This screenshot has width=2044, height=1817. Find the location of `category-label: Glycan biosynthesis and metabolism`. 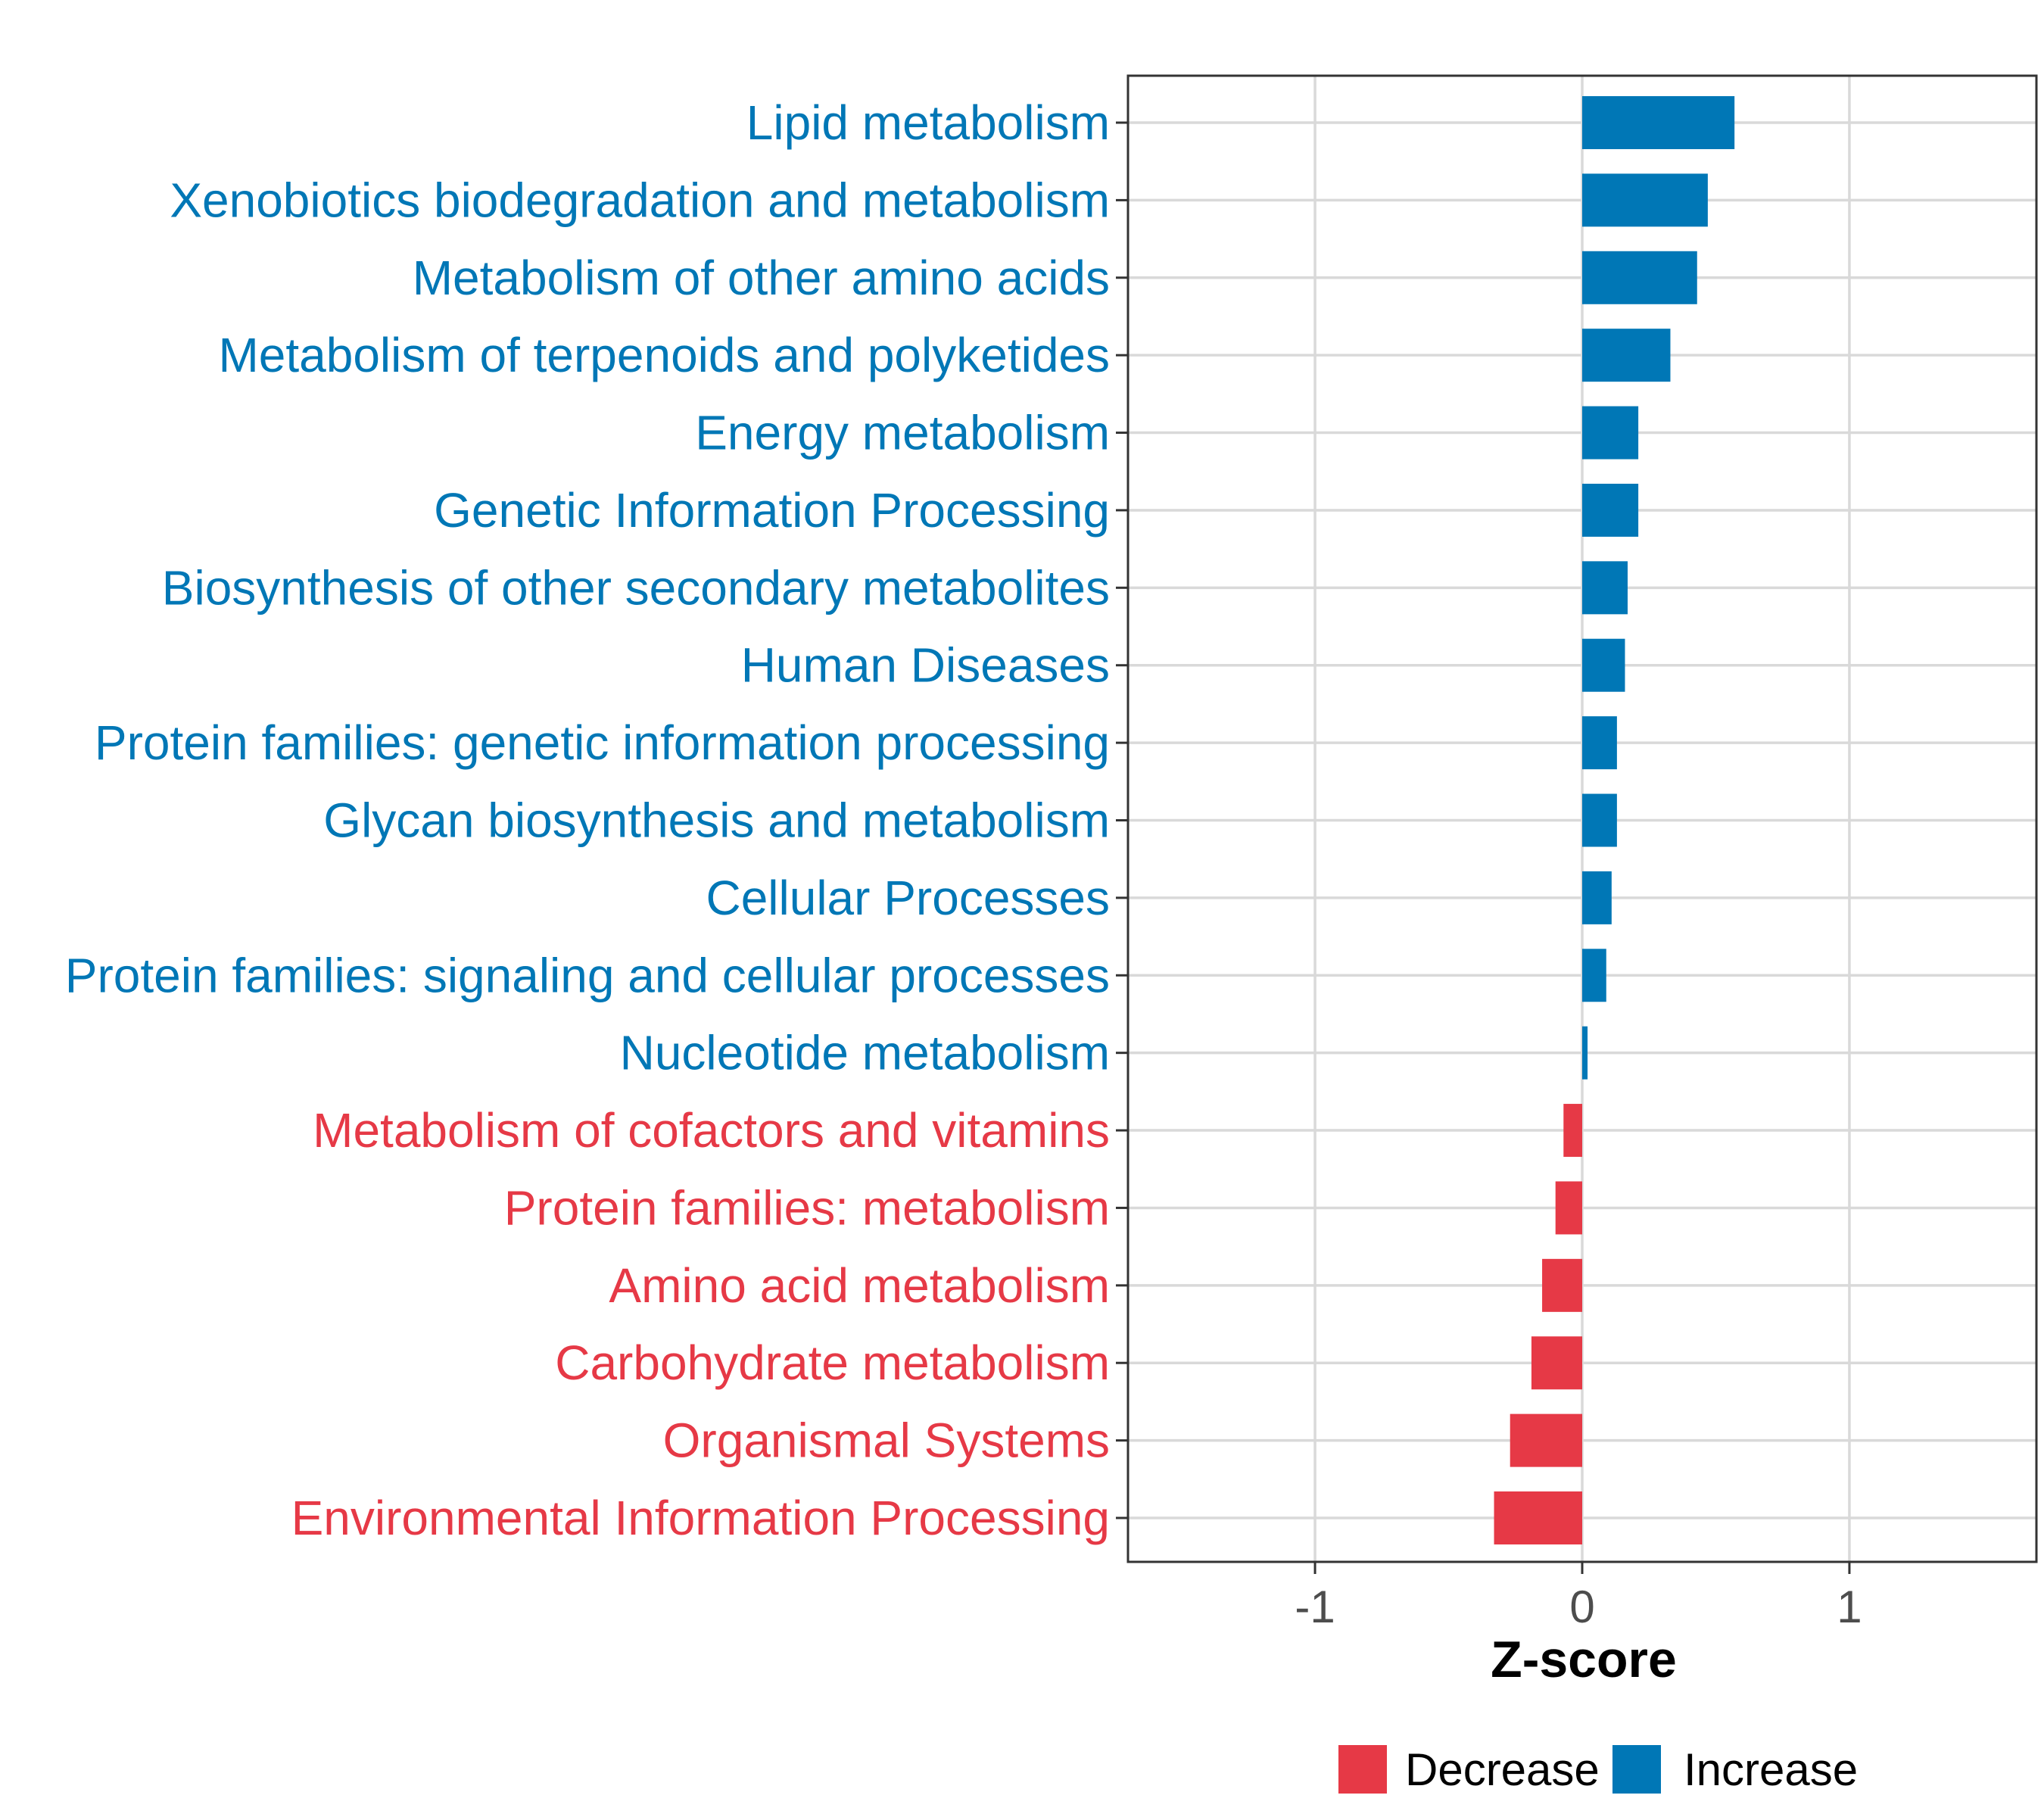

category-label: Glycan biosynthesis and metabolism is located at coordinates (716, 821).